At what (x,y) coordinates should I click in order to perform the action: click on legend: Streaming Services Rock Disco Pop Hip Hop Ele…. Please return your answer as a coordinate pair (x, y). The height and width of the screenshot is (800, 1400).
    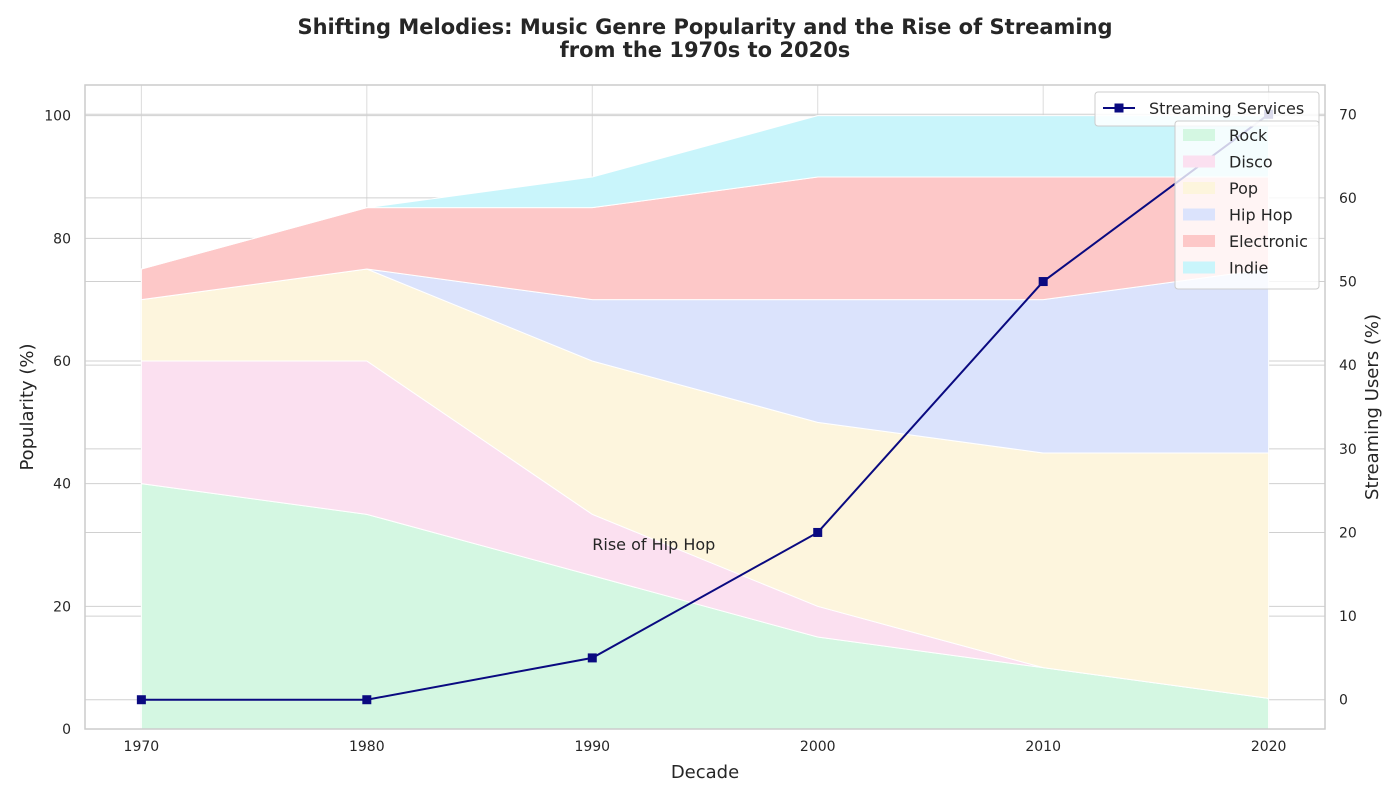
    Looking at the image, I should click on (1207, 190).